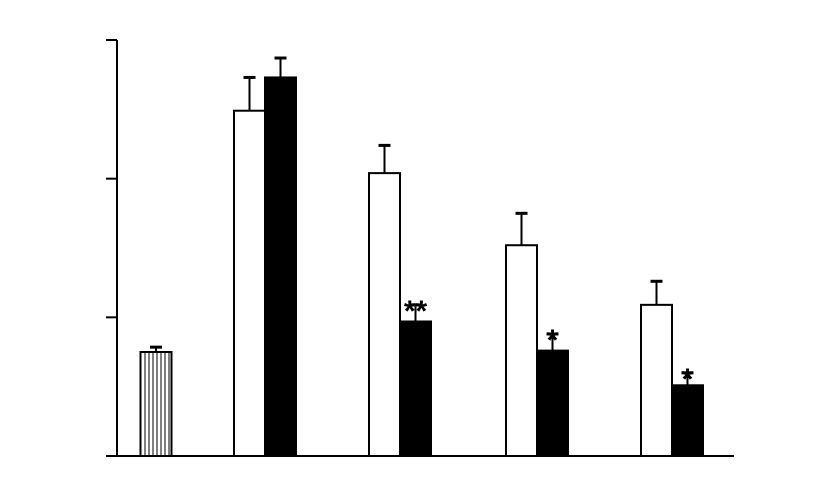 This screenshot has width=840, height=497. I want to click on annotation: **, so click(416, 311).